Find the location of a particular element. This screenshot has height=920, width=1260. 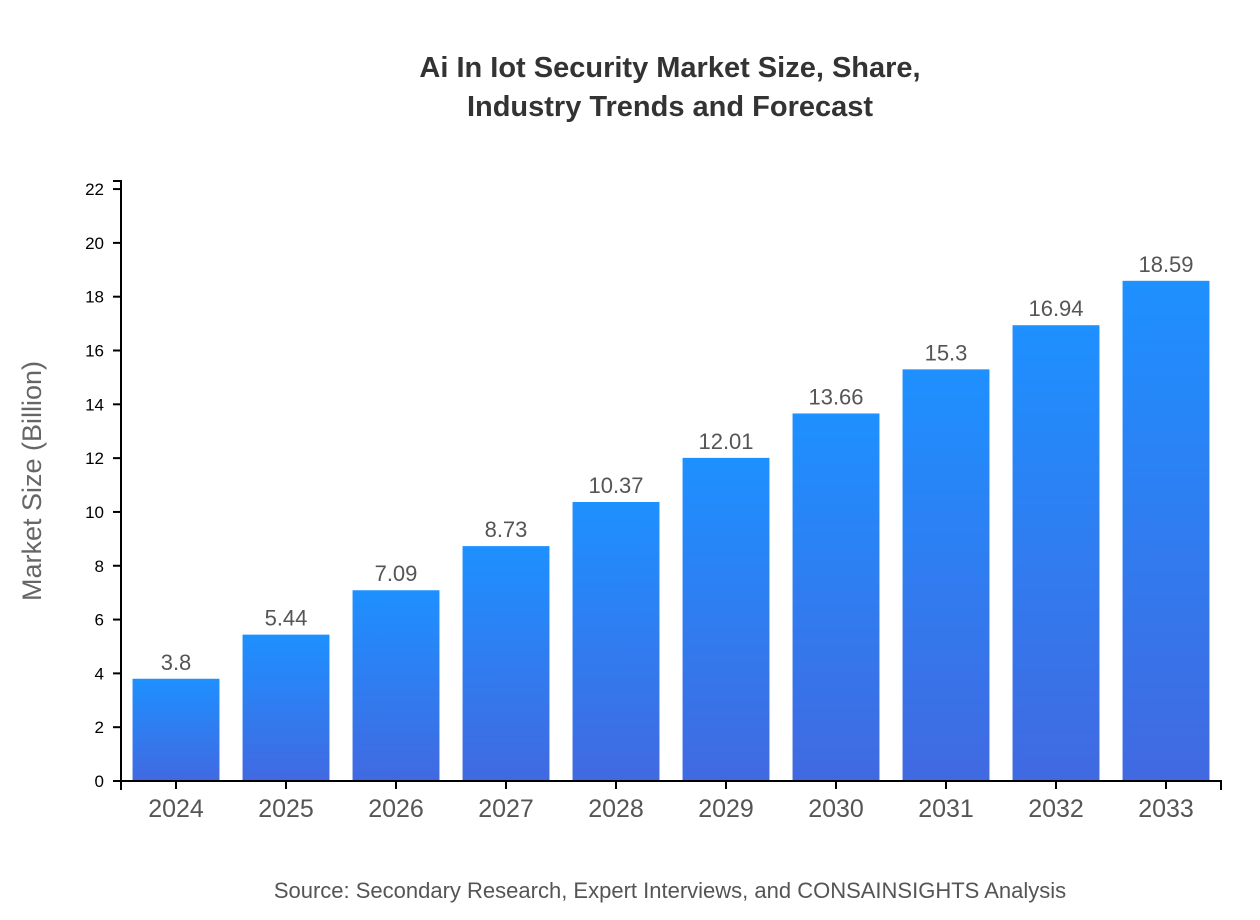

x-tick-label-2031: 2031 is located at coordinates (946, 809).